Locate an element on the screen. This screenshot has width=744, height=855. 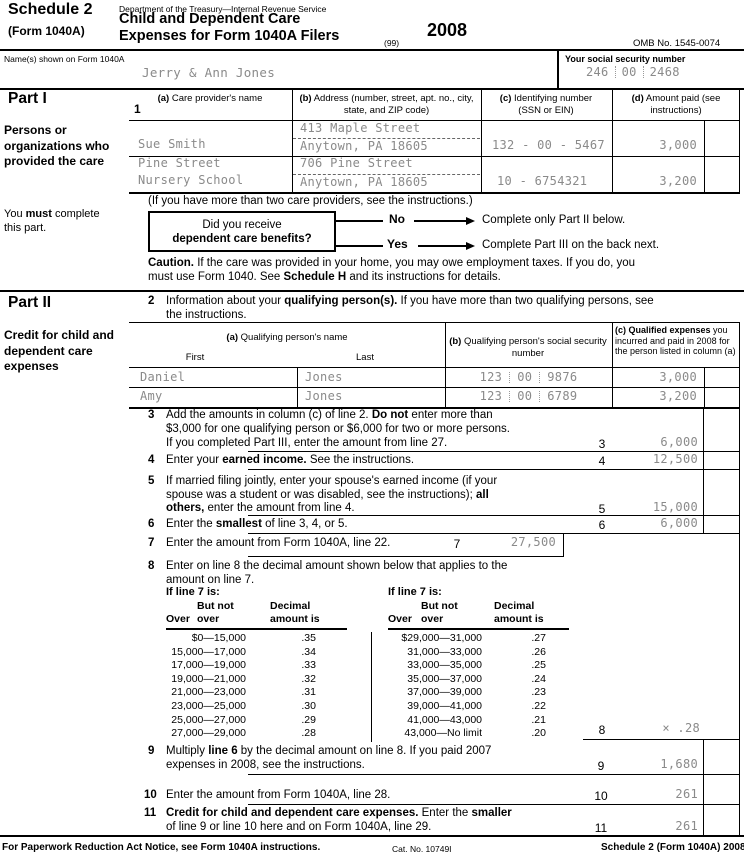
decimal-row: 17,000—19,000 .33 is located at coordinates (241, 666).